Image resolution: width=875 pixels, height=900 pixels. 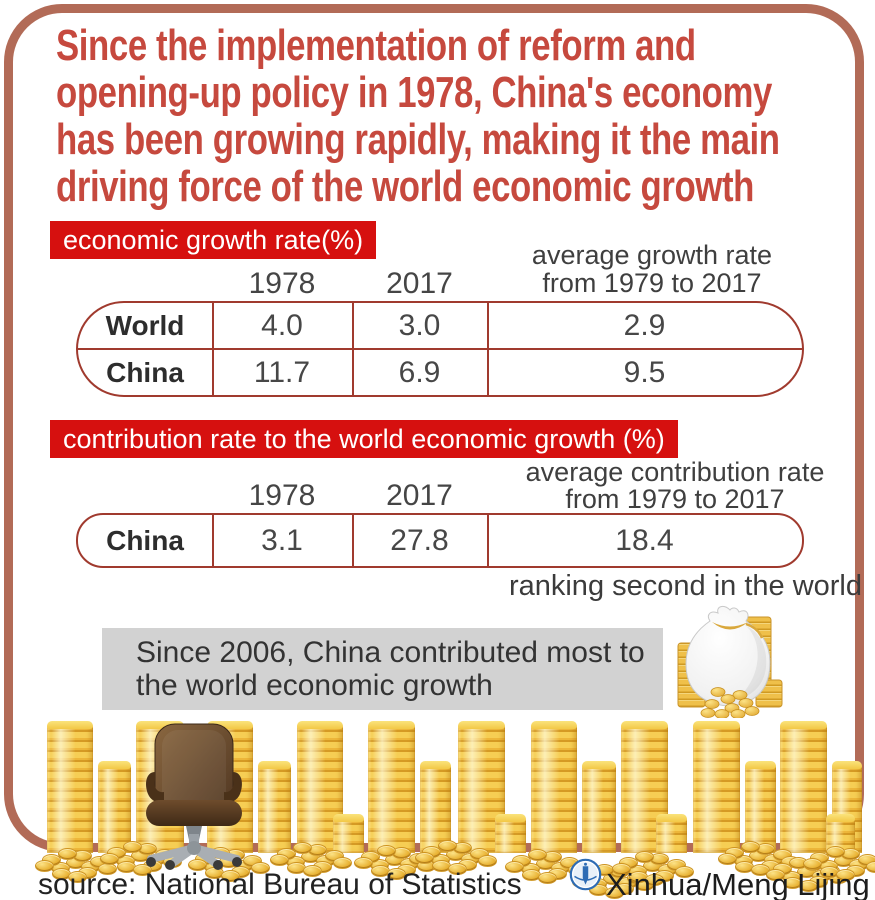 What do you see at coordinates (390, 652) in the screenshot?
I see `callout-text: Since 2006, China contributed most to` at bounding box center [390, 652].